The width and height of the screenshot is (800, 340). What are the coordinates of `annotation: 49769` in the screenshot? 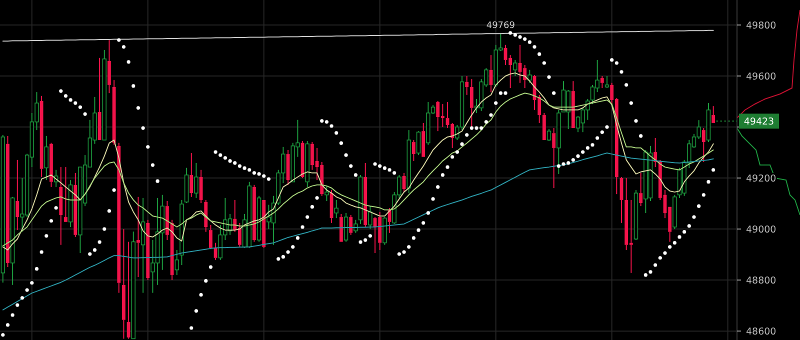 It's located at (501, 25).